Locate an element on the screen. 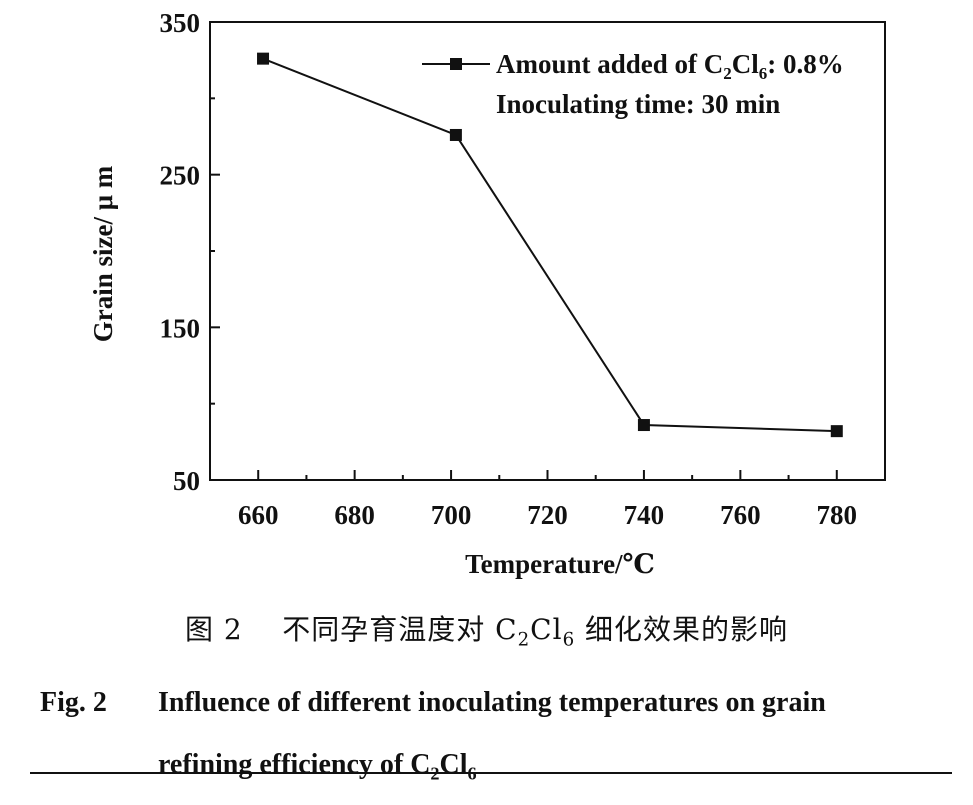 Image resolution: width=973 pixels, height=805 pixels. y-tick-label: 50 is located at coordinates (186, 481).